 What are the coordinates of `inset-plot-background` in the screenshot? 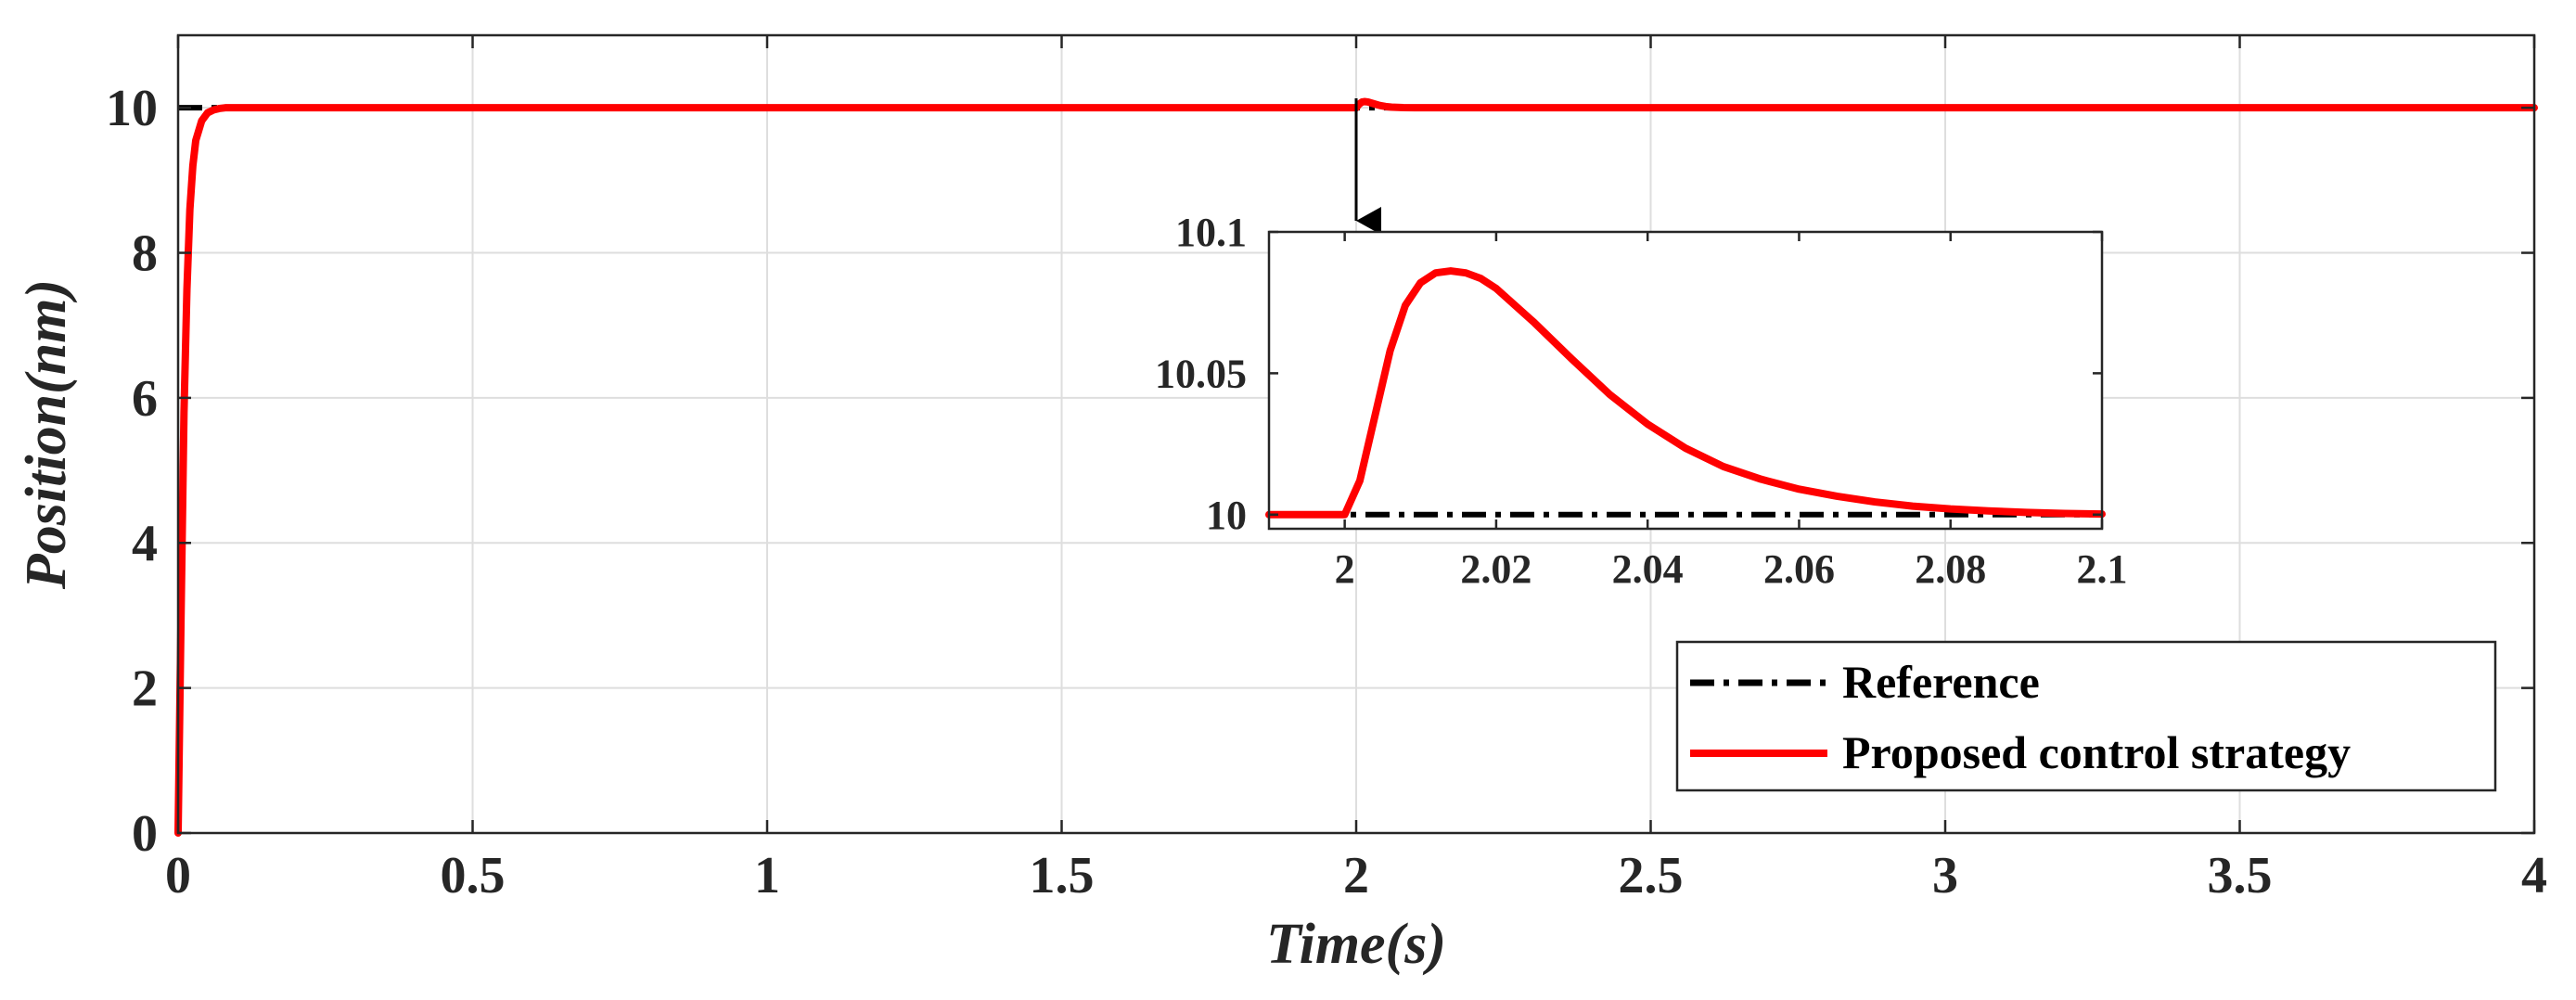 It's located at (1685, 380).